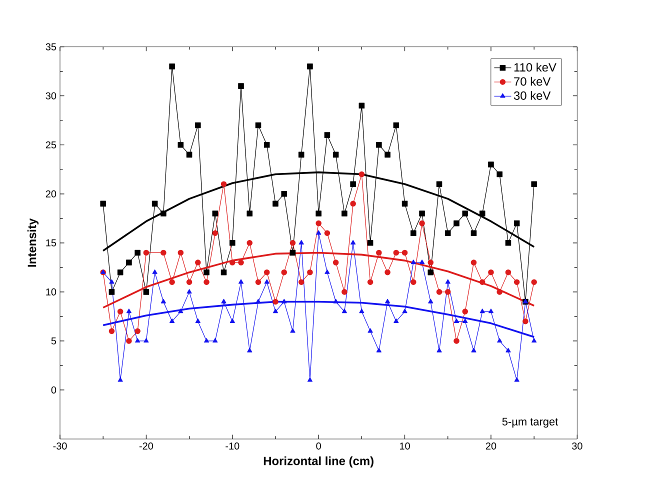 This screenshot has height=489, width=653. I want to click on y-tick-label: 20, so click(51, 194).